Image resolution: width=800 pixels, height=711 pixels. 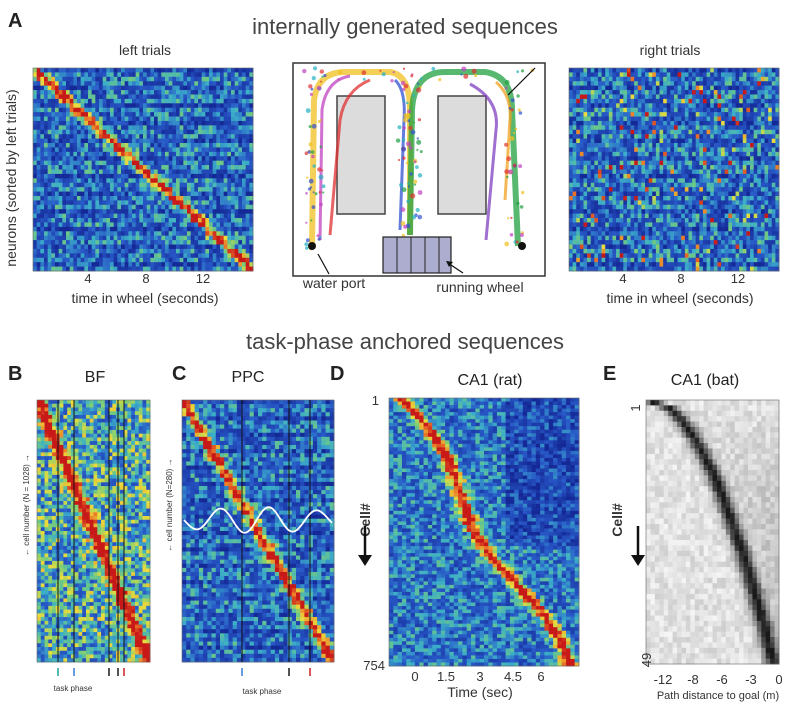 What do you see at coordinates (321, 204) in the screenshot?
I see `maze-position-dot` at bounding box center [321, 204].